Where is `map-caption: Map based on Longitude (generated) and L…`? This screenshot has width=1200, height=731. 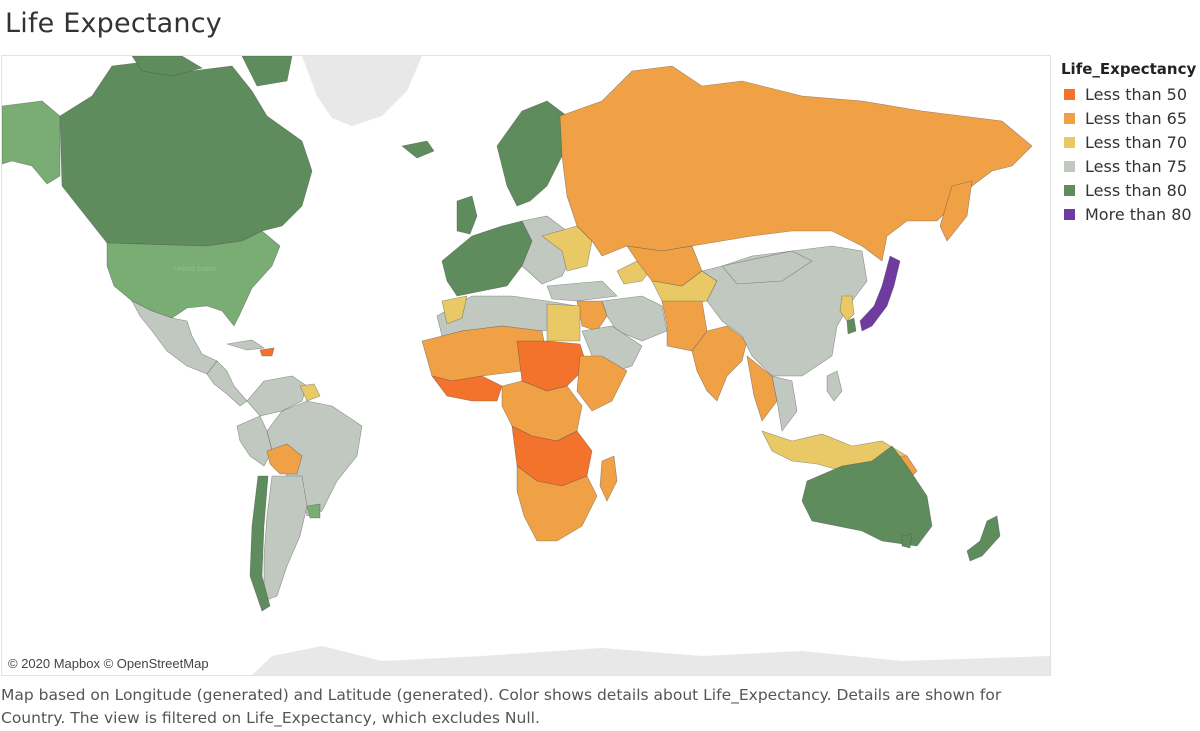
map-caption: Map based on Longitude (generated) and L… is located at coordinates (501, 706).